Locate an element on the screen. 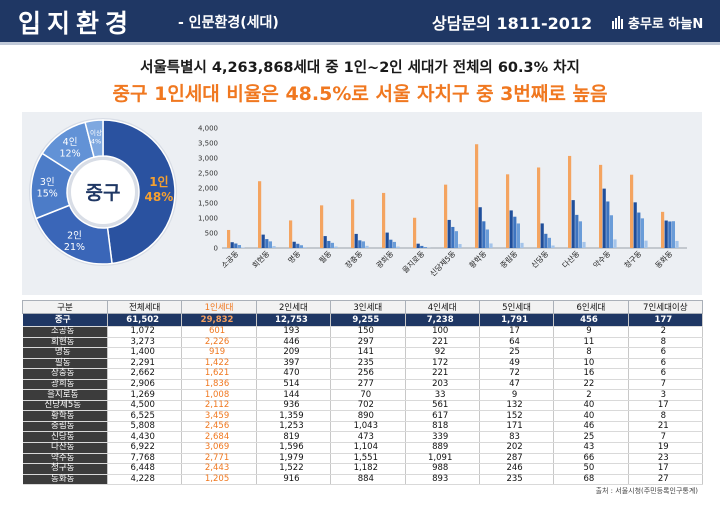  table-cell: 2 is located at coordinates (666, 332).